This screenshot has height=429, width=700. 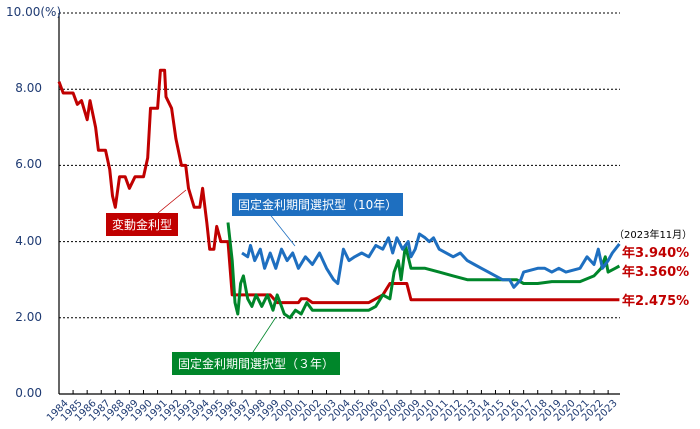 What do you see at coordinates (656, 301) in the screenshot?
I see `end-value-variable: 年2.475%` at bounding box center [656, 301].